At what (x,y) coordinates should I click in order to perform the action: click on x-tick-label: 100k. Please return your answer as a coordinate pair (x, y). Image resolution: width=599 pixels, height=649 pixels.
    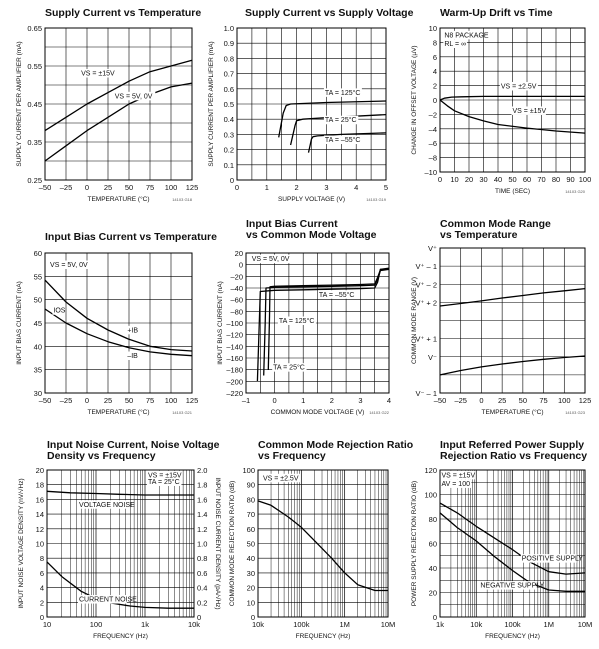
    Looking at the image, I should click on (512, 624).